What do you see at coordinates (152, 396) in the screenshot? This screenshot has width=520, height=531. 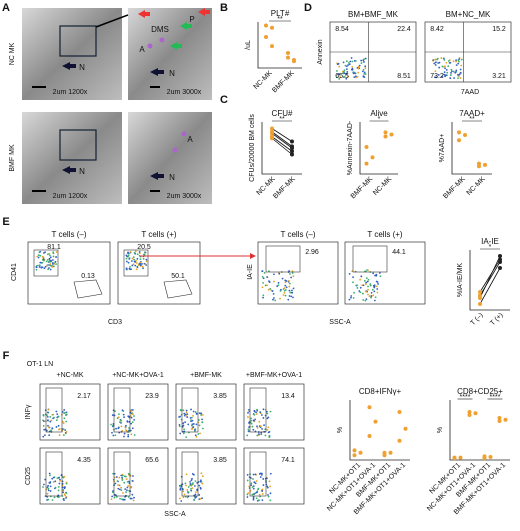 I see `gate-value: 23.9` at bounding box center [152, 396].